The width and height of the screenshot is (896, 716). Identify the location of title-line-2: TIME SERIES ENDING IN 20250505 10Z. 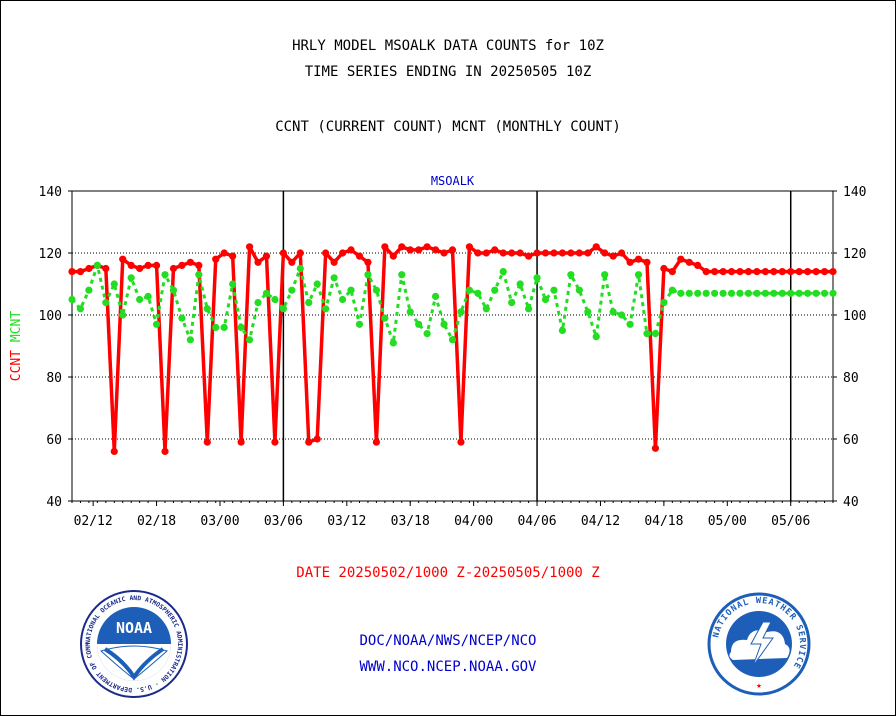
(448, 72).